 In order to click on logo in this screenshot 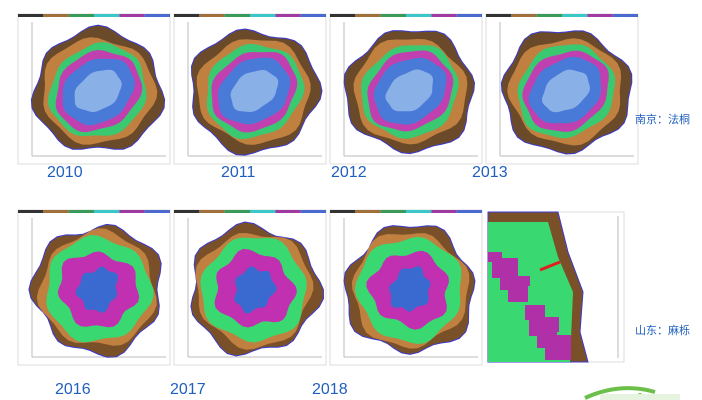, I will do `click(632, 393)`.